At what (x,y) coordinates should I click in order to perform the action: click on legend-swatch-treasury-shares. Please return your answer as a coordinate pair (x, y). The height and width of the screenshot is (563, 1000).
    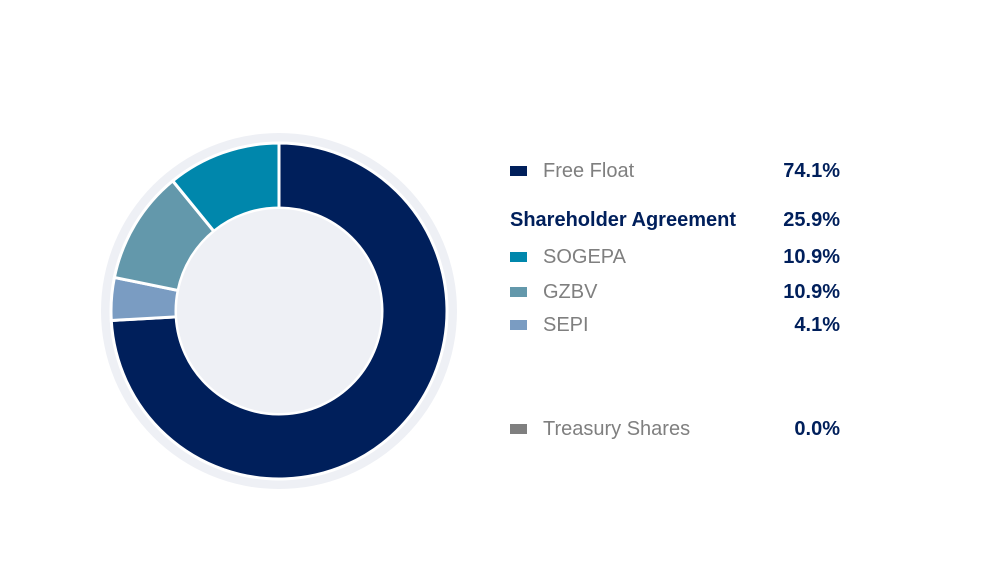
    Looking at the image, I should click on (518, 429).